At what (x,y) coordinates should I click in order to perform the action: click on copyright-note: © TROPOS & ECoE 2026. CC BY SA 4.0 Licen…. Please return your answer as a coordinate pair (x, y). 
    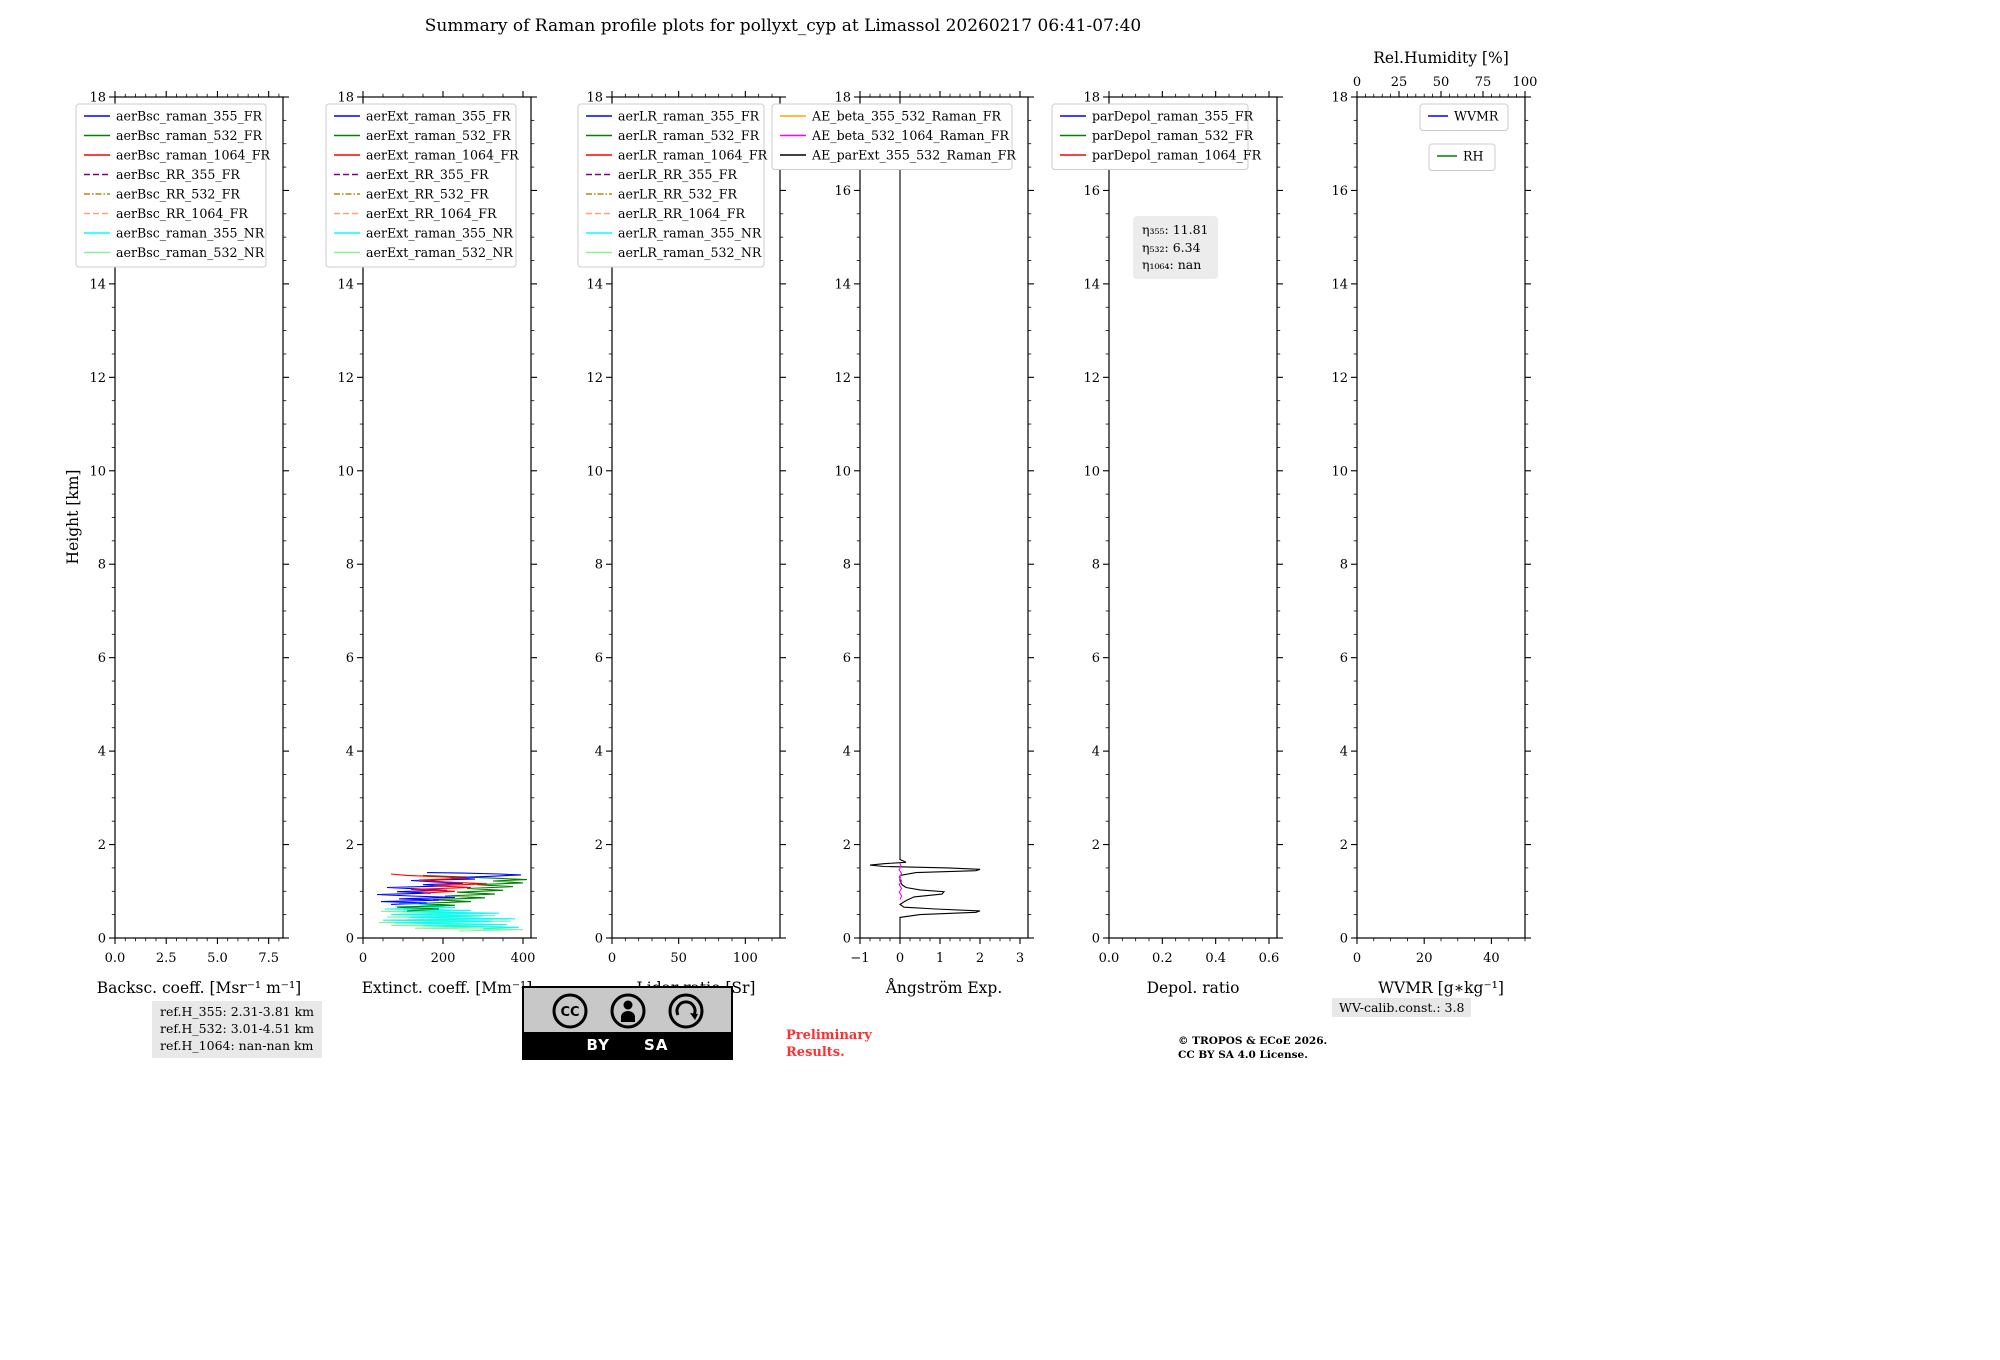
    Looking at the image, I should click on (1252, 1048).